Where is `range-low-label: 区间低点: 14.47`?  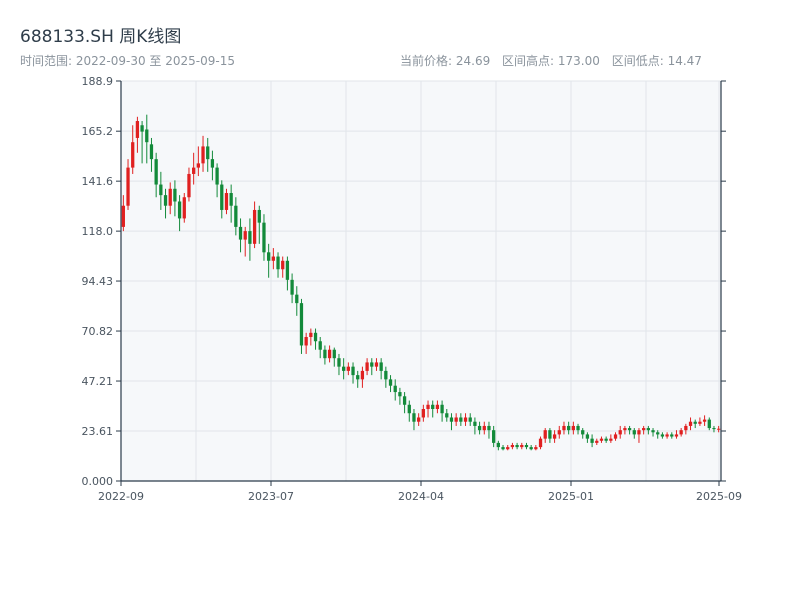
range-low-label: 区间低点: 14.47 is located at coordinates (656, 61).